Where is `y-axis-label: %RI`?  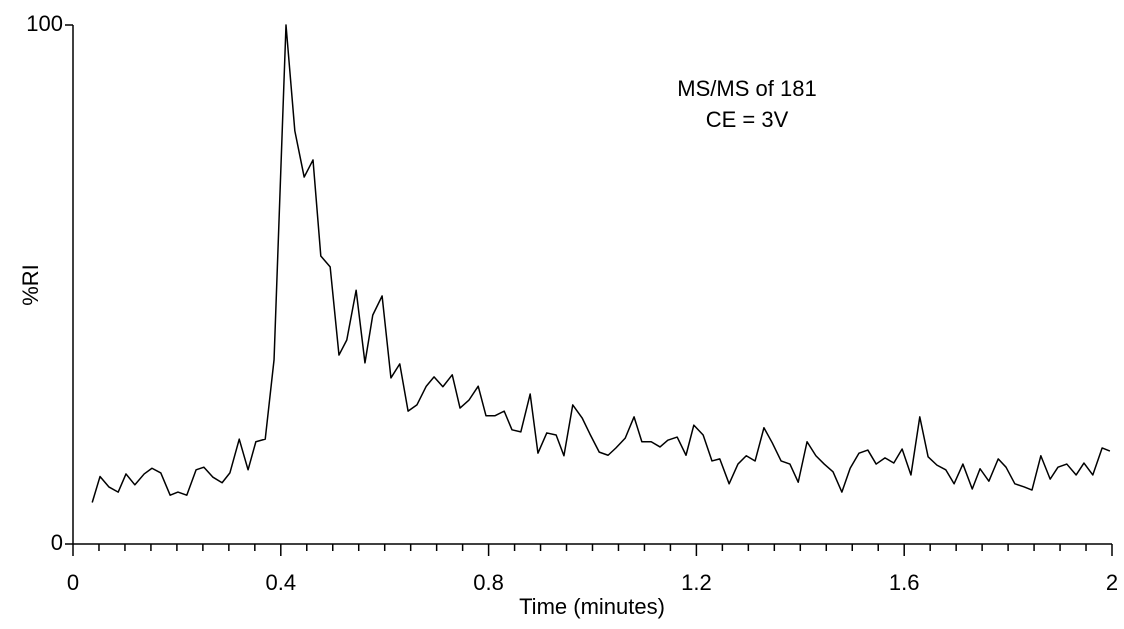 y-axis-label: %RI is located at coordinates (30, 285).